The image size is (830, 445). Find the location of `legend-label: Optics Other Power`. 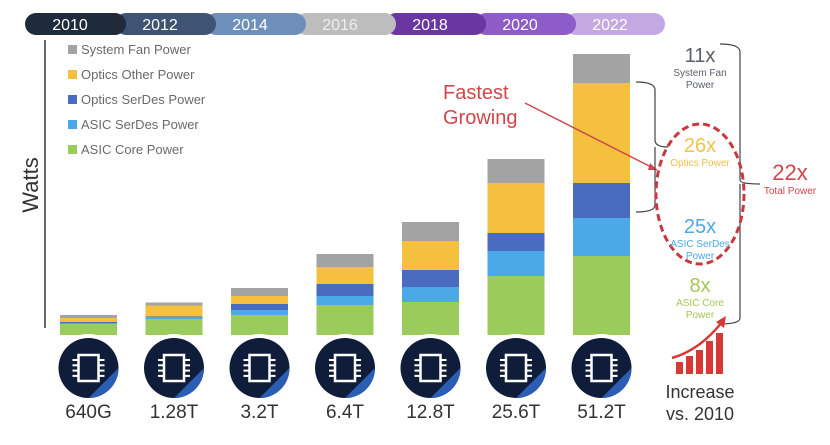

legend-label: Optics Other Power is located at coordinates (138, 74).